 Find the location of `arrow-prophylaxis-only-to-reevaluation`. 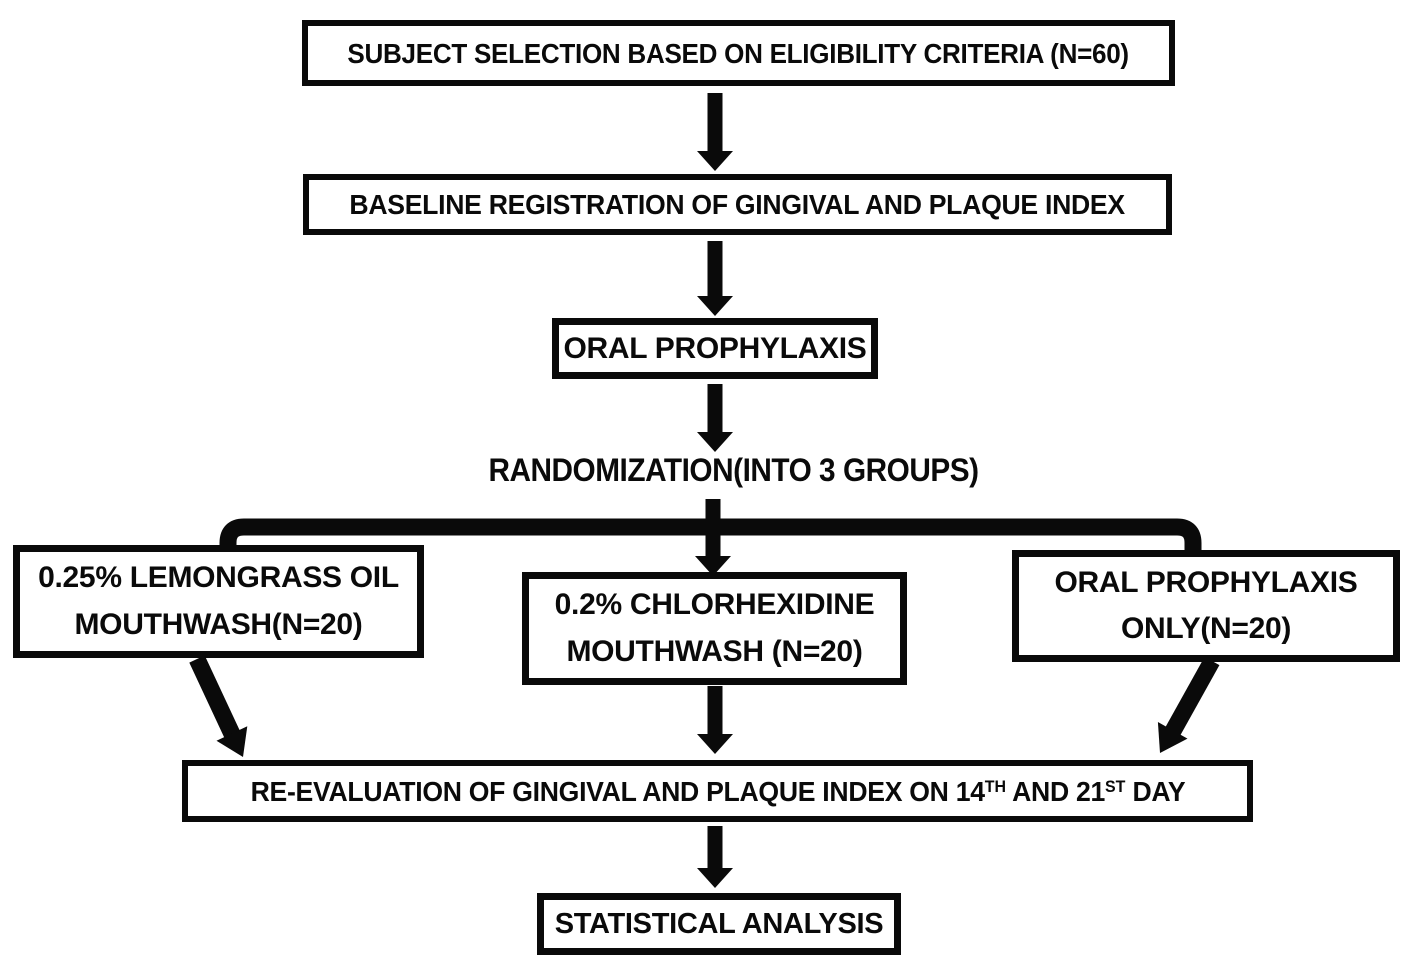

arrow-prophylaxis-only-to-reevaluation is located at coordinates (1188, 704).